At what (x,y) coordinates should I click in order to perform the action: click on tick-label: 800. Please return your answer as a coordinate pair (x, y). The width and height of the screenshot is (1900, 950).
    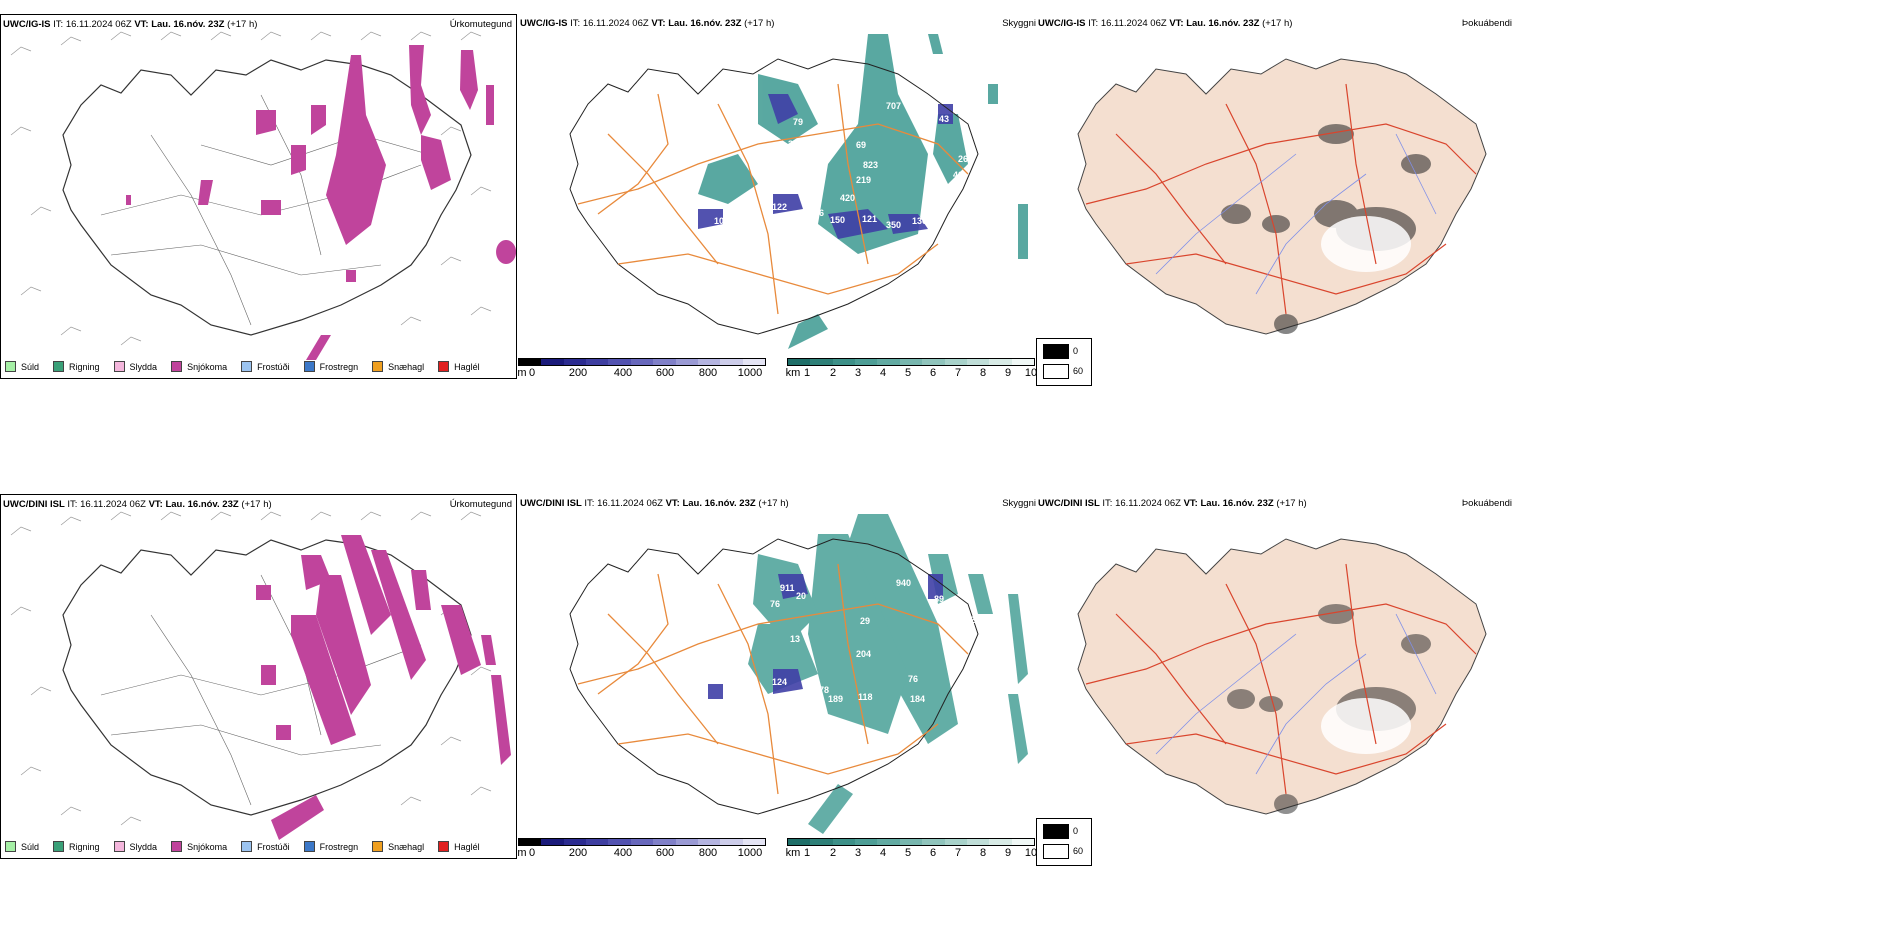
    Looking at the image, I should click on (708, 853).